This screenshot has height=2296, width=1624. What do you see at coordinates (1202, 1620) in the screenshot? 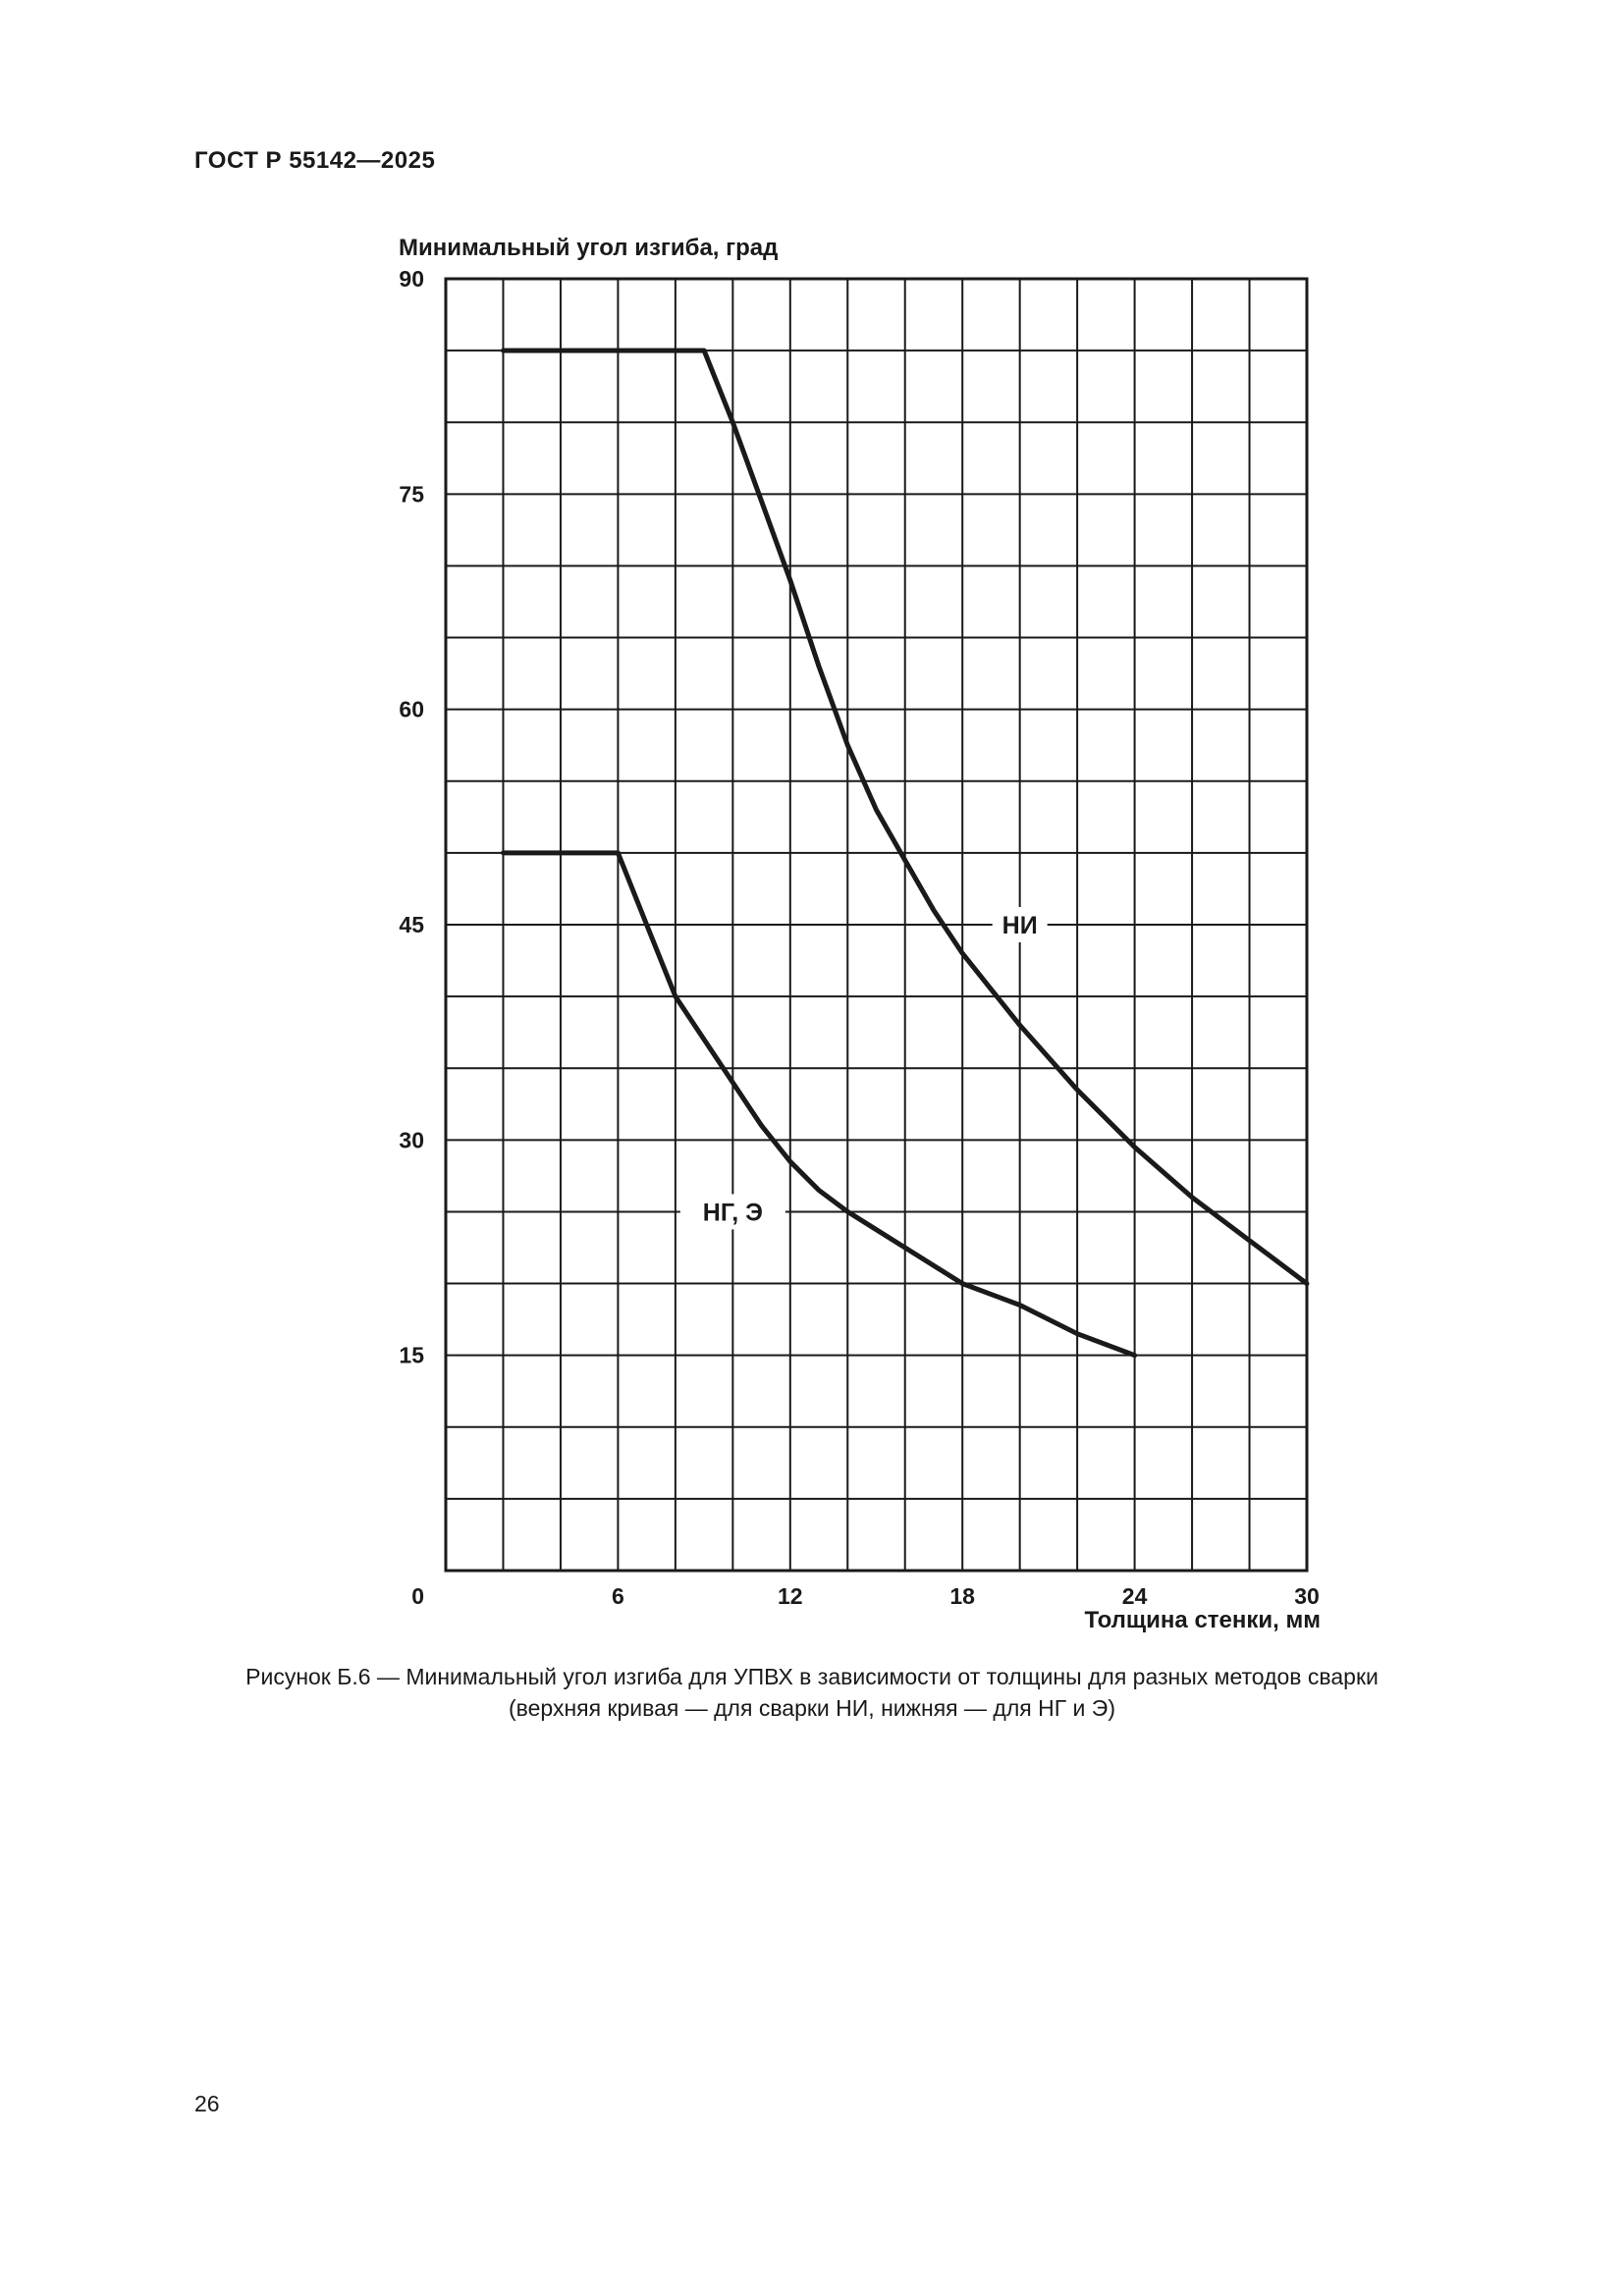
I see `x-axis-title: Толщина стенки, мм` at bounding box center [1202, 1620].